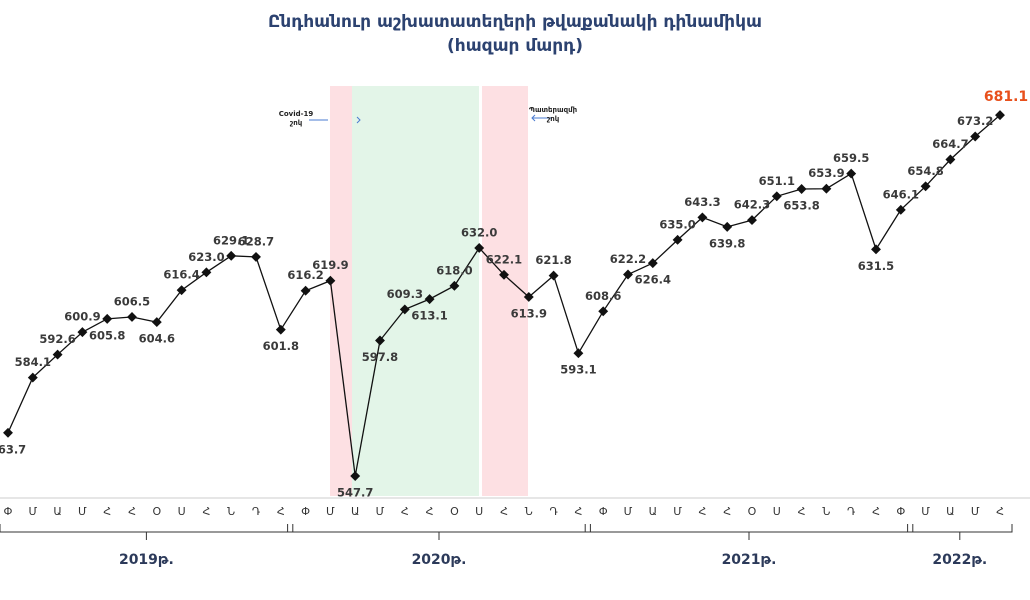 This screenshot has height=600, width=1030. I want to click on value-label: 616.4, so click(181, 275).